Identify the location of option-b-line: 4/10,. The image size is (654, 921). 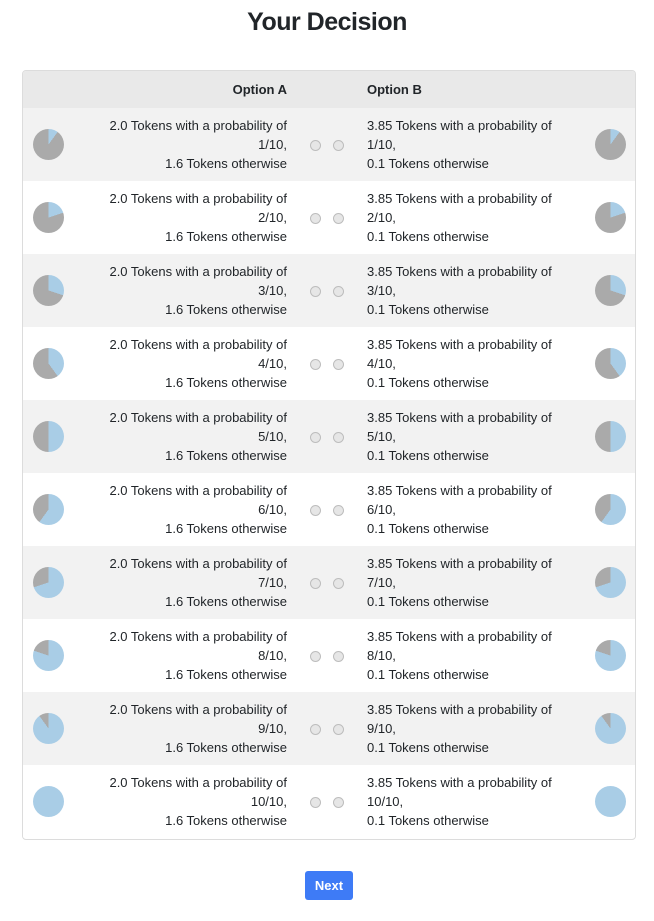
(381, 363).